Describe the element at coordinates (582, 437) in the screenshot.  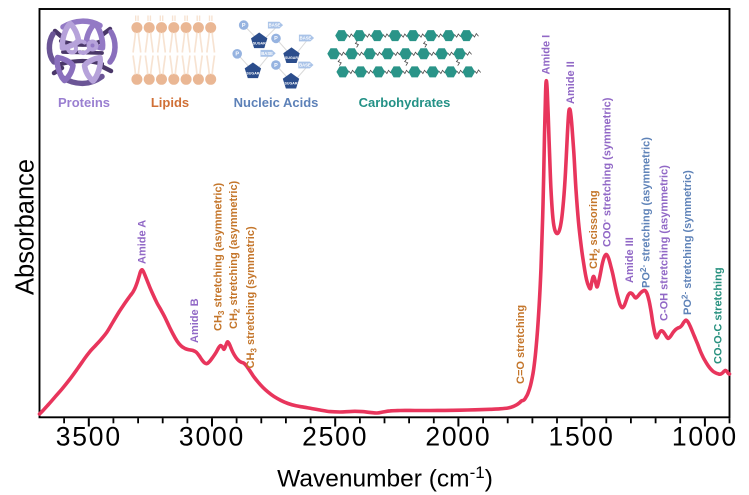
I see `svg-text: 1500` at that location.